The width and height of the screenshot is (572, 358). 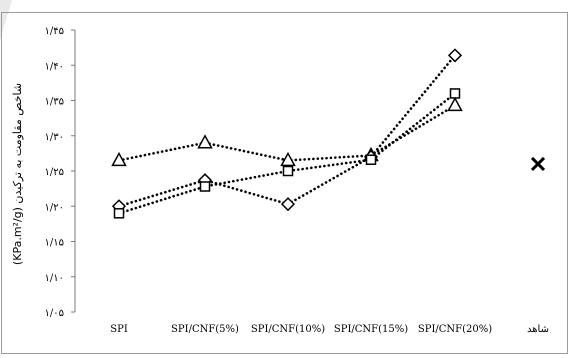 I want to click on x-tick-label: SPI, so click(x=119, y=329).